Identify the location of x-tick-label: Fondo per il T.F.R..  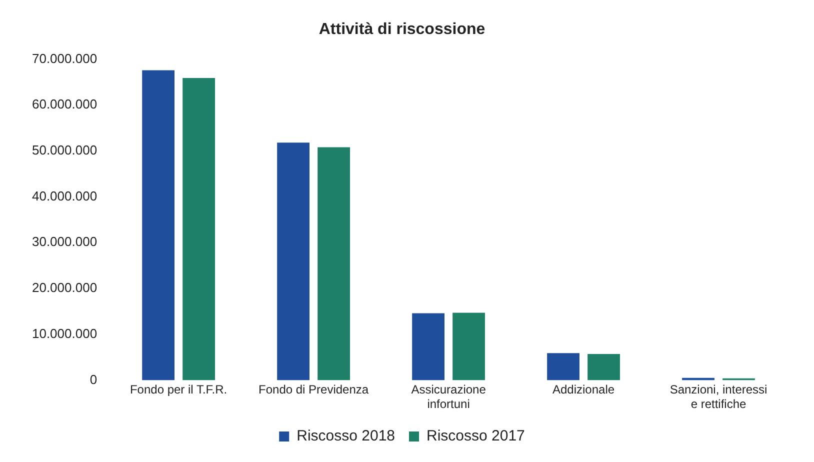
(179, 389).